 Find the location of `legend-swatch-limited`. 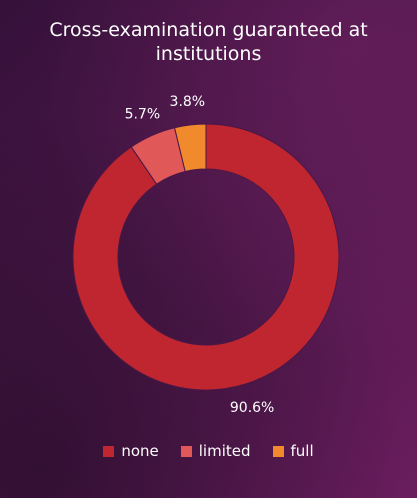

legend-swatch-limited is located at coordinates (186, 451).